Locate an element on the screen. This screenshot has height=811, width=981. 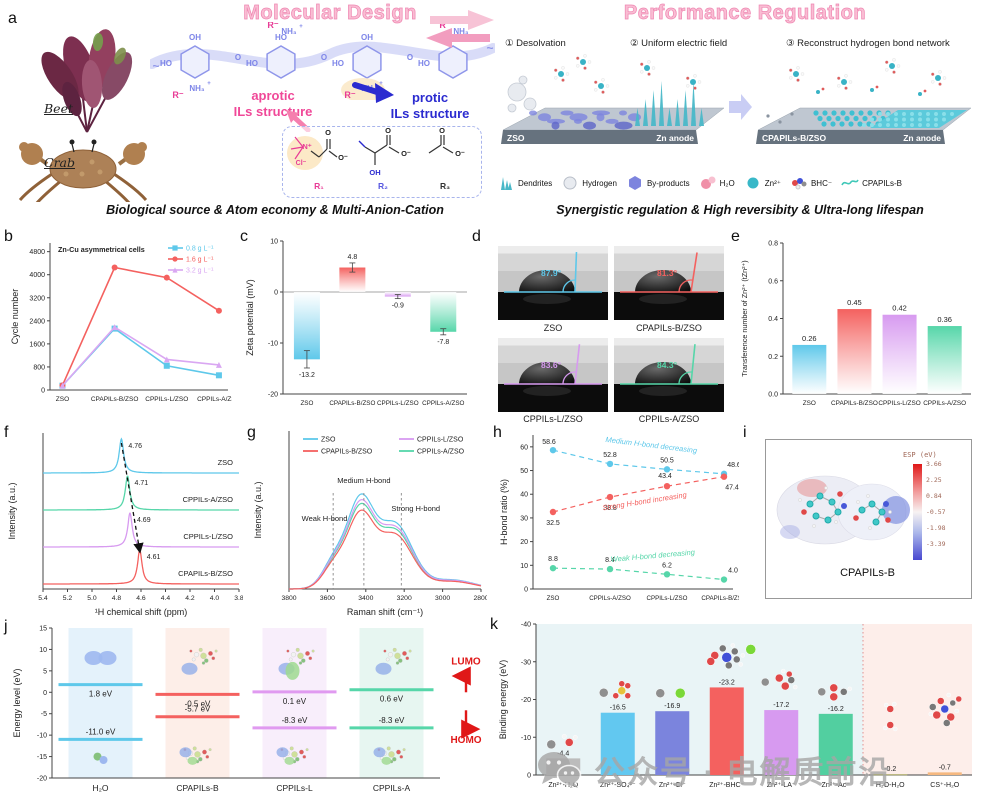
svg-text: 0.8 is located at coordinates (773, 244).